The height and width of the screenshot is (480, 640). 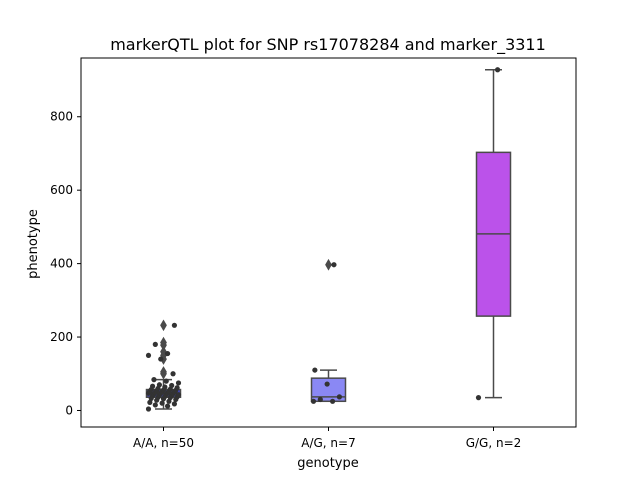 What do you see at coordinates (61, 117) in the screenshot?
I see `y-tick-label: 800` at bounding box center [61, 117].